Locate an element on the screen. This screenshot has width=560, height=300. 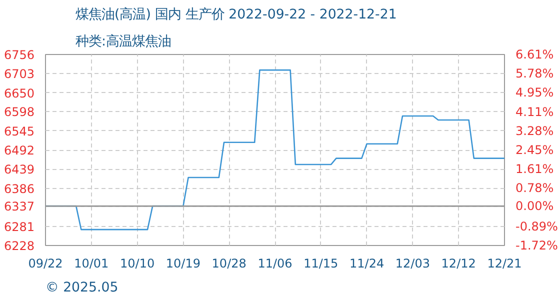
chart-title: 煤焦油(高温) 国内 生产价 2022-09-22 - 2022-12-21 is located at coordinates (236, 14).